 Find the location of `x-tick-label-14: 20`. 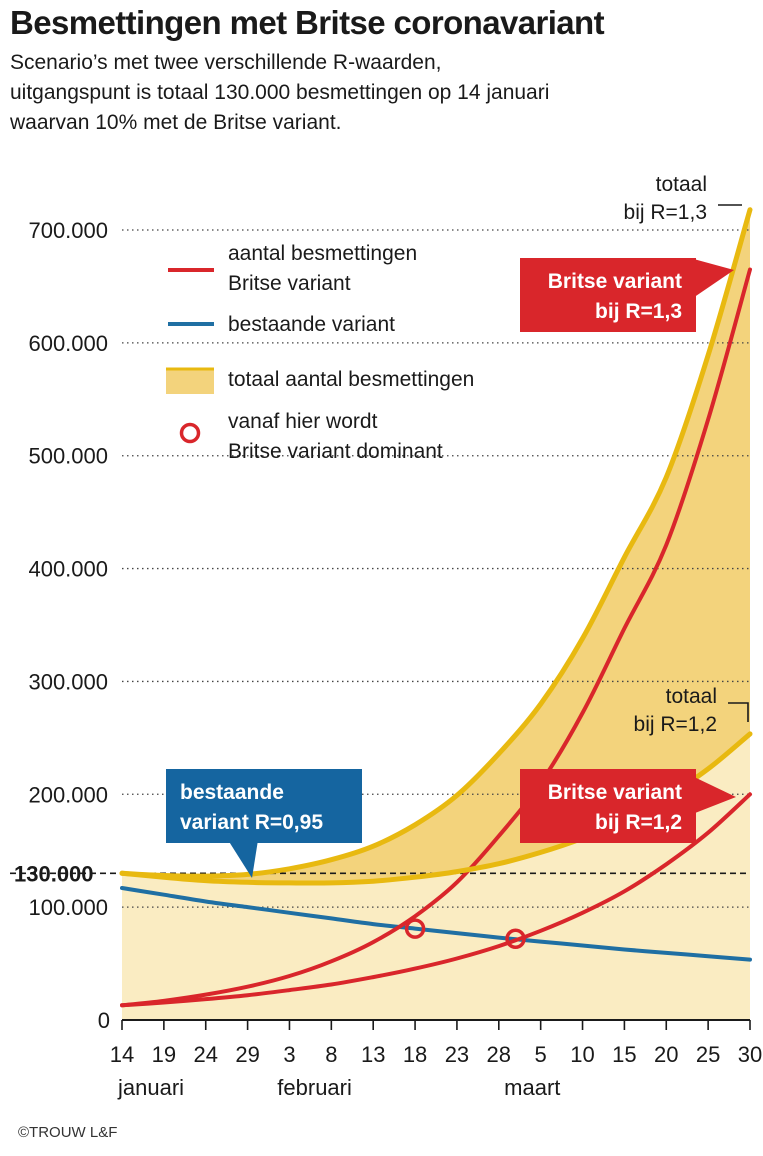

x-tick-label-14: 20 is located at coordinates (666, 1054).